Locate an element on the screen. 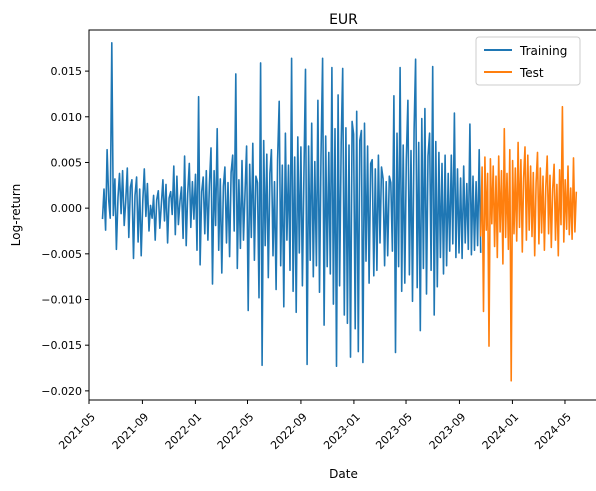  y-tick-label: −0.005 is located at coordinates (61, 254).